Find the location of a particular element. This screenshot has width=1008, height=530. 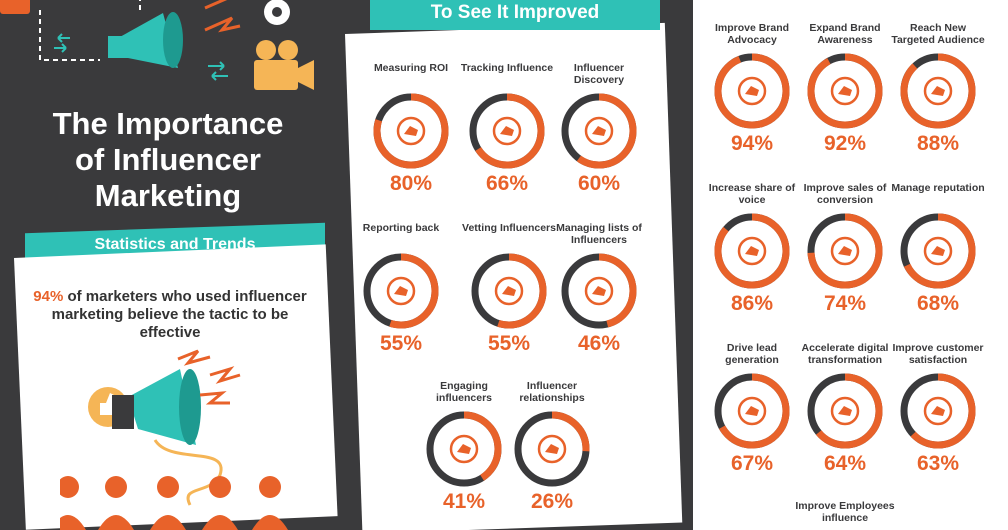

metric-label: Reach New Targeted Audience is located at coordinates (938, 34).